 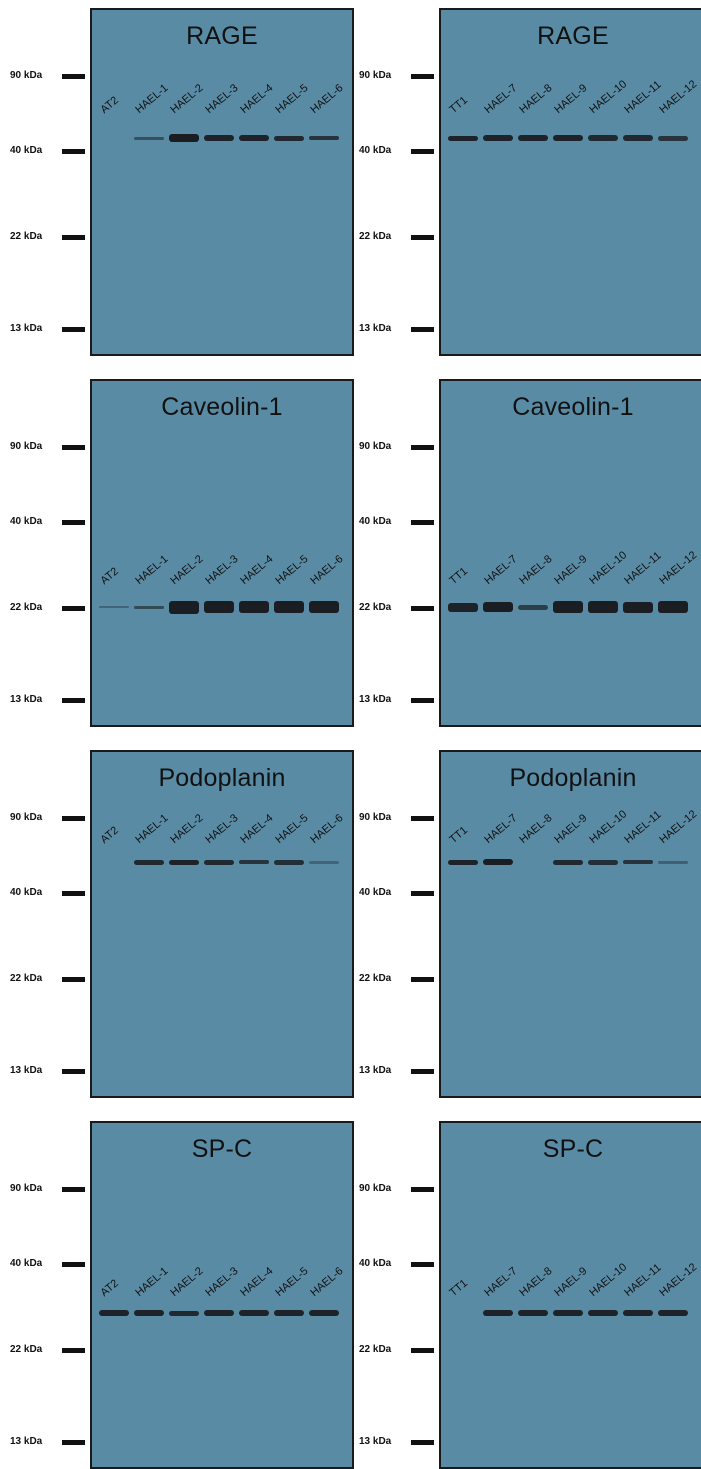 What do you see at coordinates (222, 1282) in the screenshot?
I see `lane-label: HAEL-3` at bounding box center [222, 1282].